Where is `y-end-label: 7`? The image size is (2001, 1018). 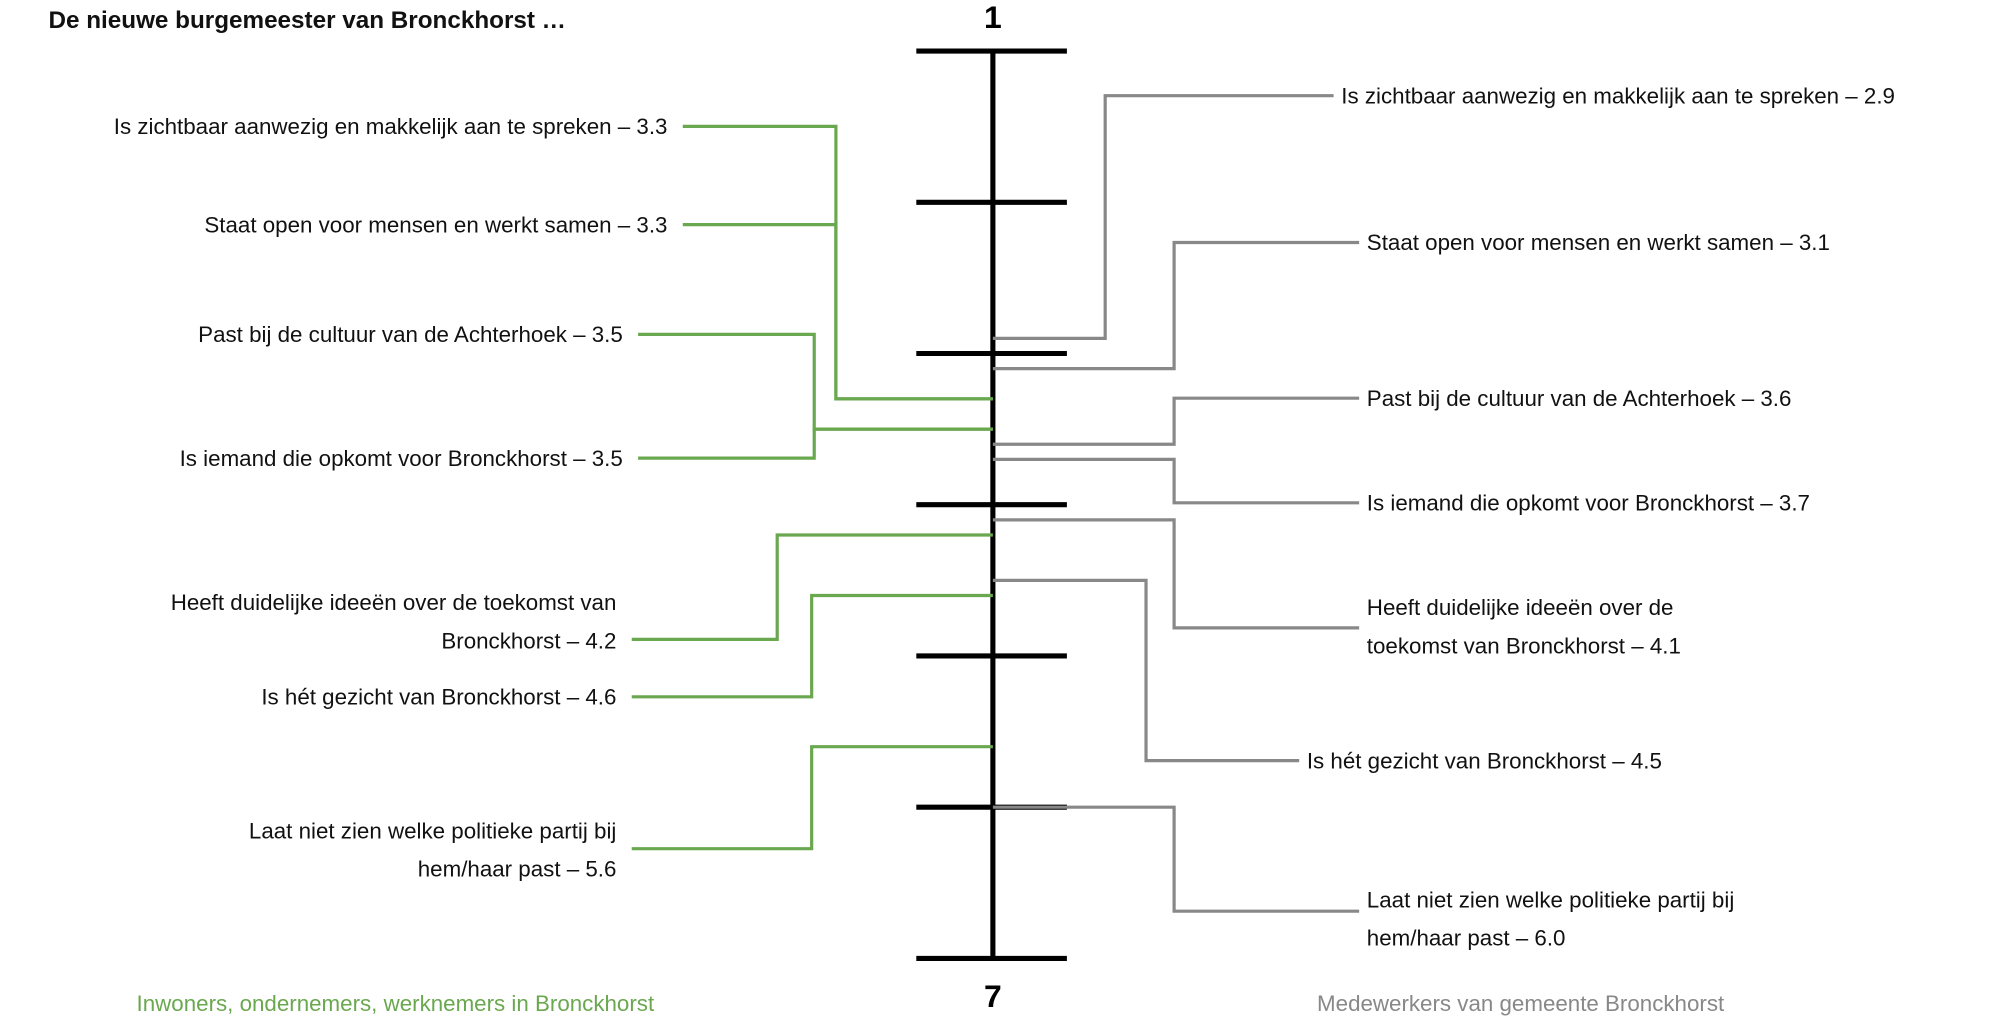 y-end-label: 7 is located at coordinates (993, 996).